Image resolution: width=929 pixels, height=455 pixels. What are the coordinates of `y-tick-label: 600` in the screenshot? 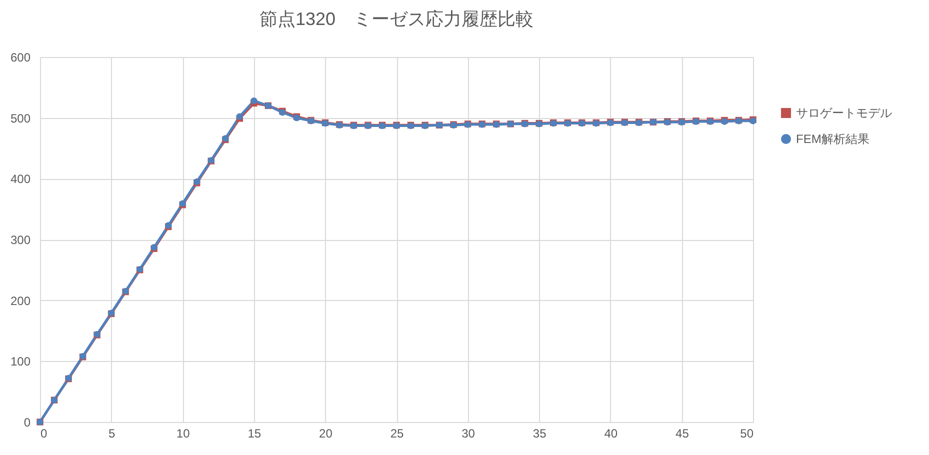 It's located at (20, 57).